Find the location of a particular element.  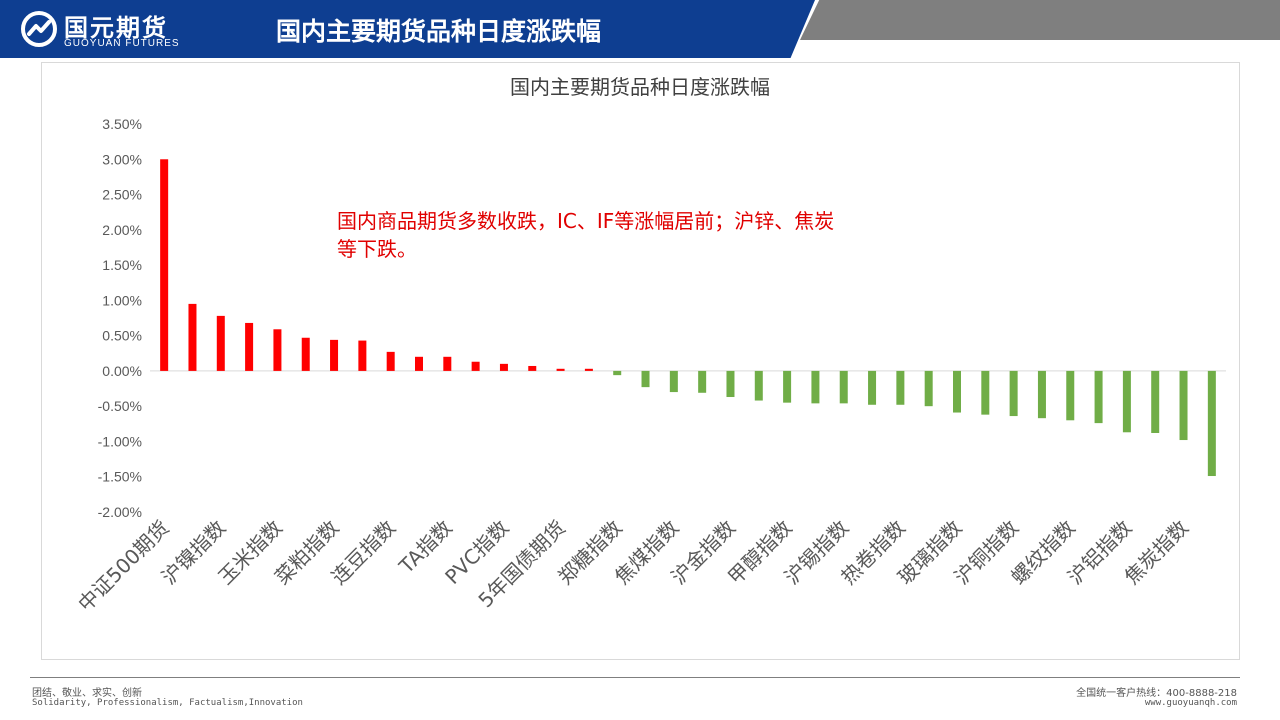

y-tick-label: 2.00% is located at coordinates (122, 230).